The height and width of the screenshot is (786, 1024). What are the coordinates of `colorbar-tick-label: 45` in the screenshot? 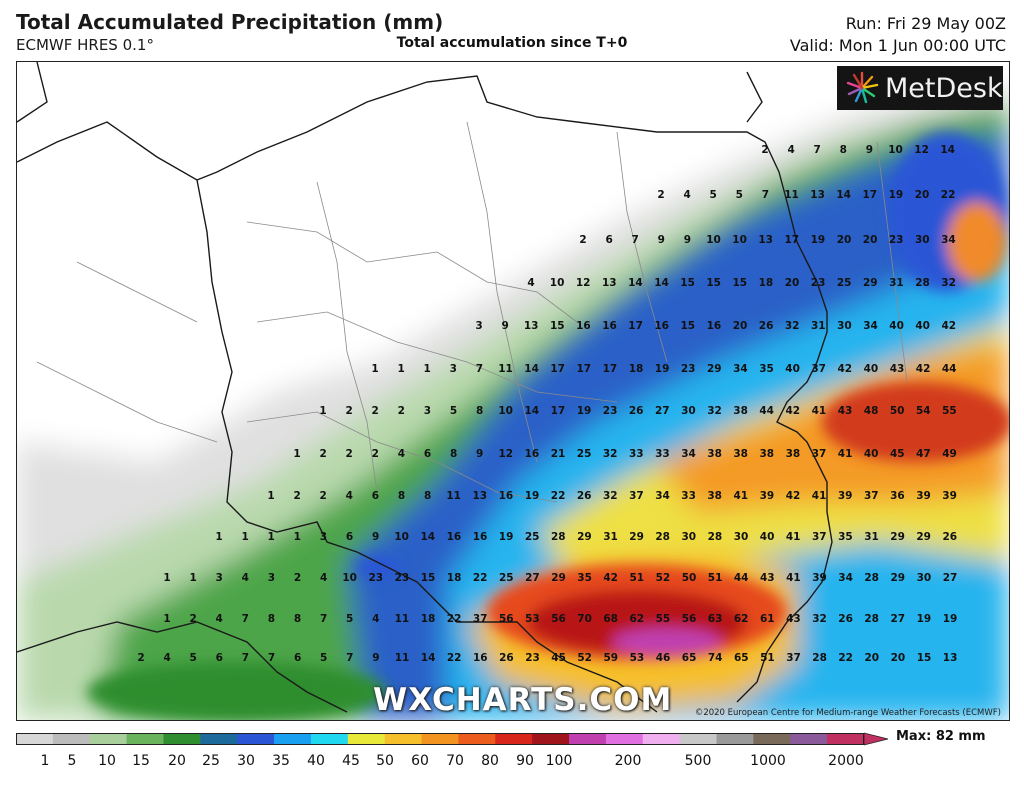 It's located at (351, 761).